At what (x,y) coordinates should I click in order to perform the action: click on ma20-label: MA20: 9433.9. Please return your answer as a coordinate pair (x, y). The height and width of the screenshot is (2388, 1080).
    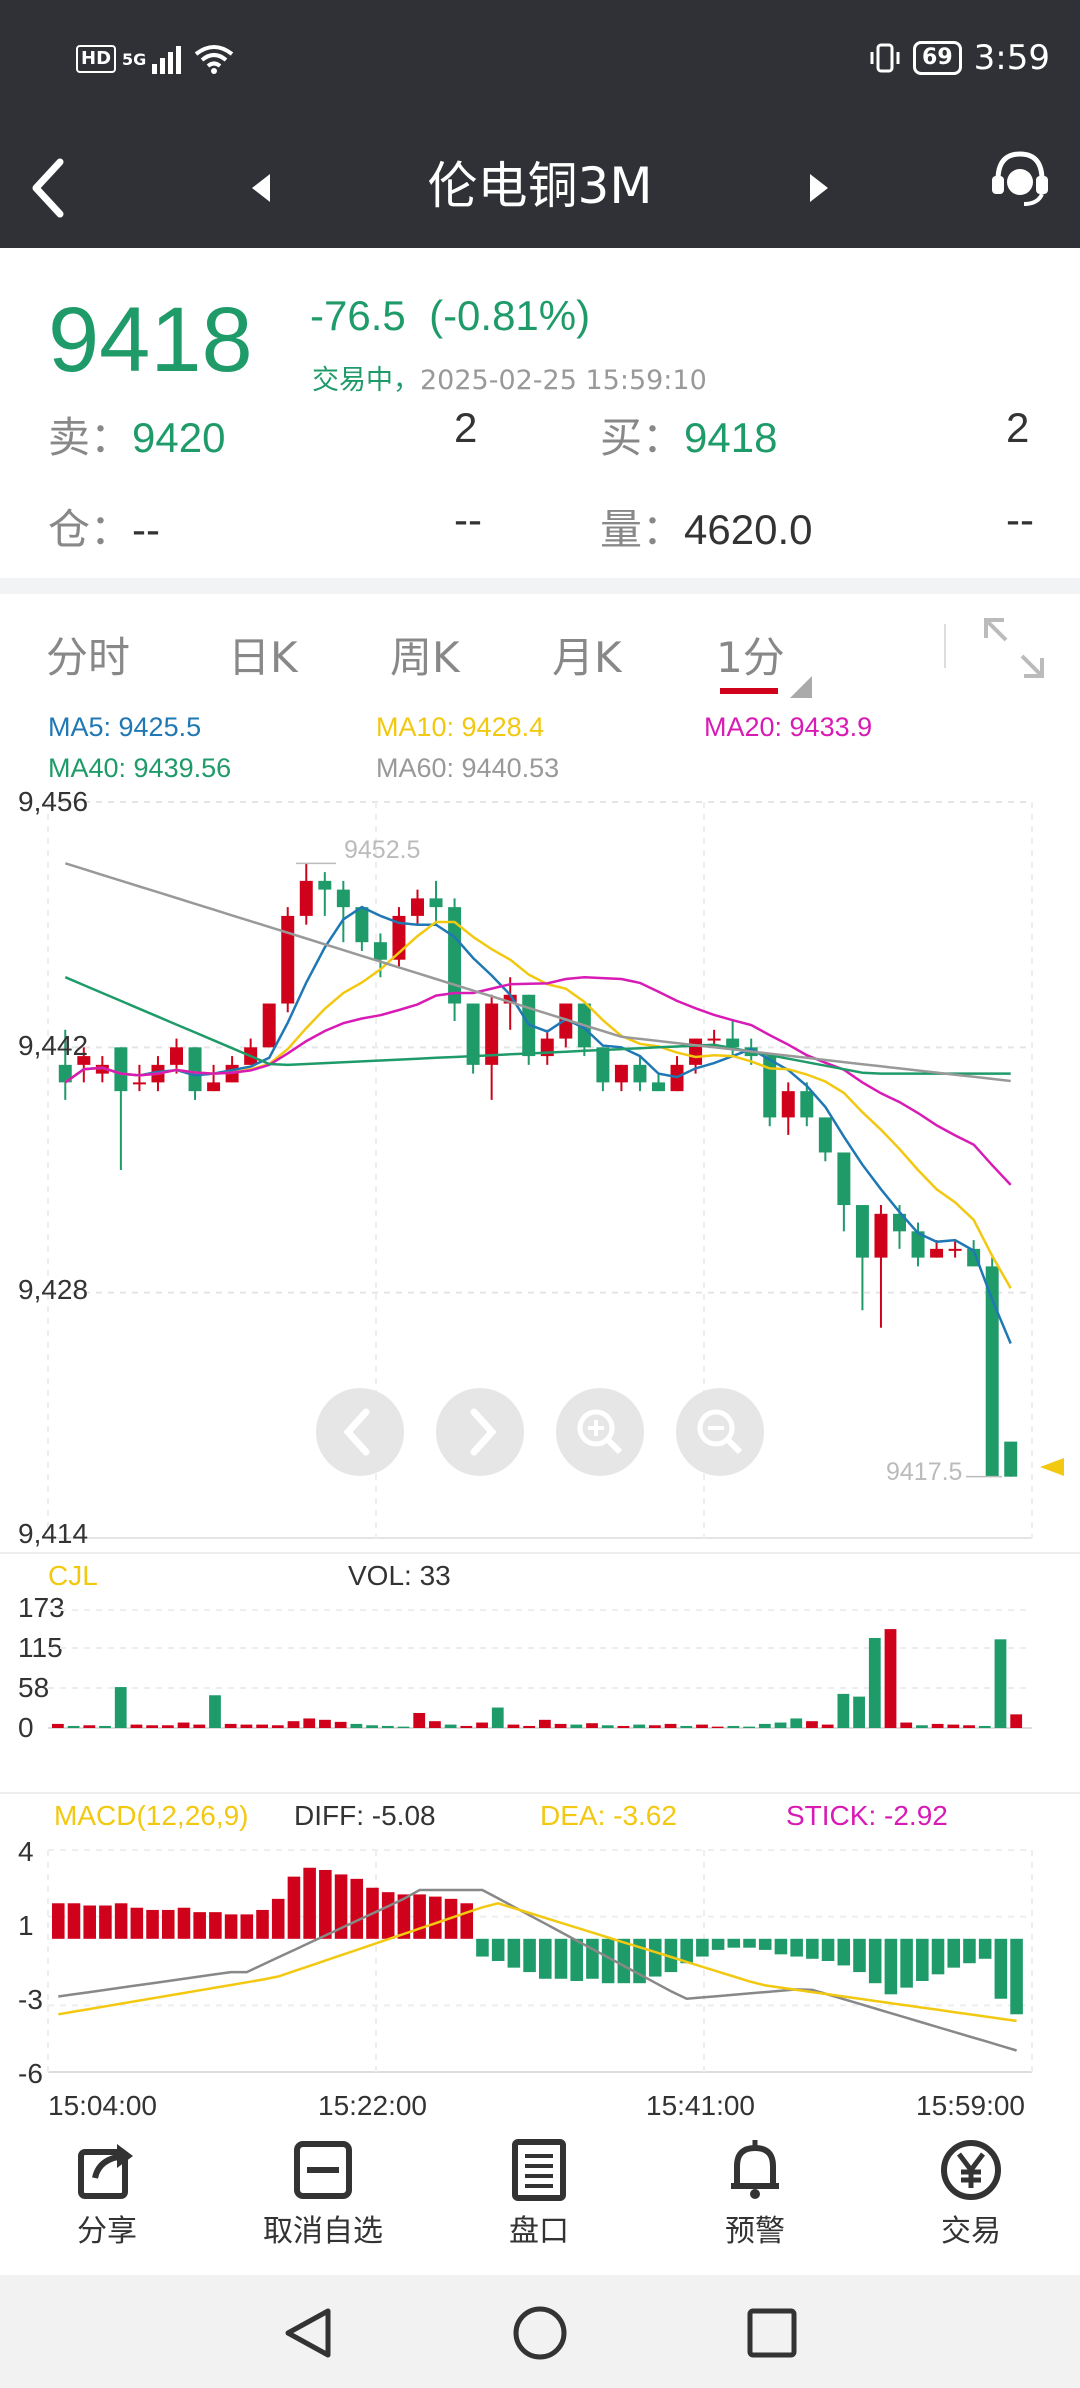
    Looking at the image, I should click on (788, 727).